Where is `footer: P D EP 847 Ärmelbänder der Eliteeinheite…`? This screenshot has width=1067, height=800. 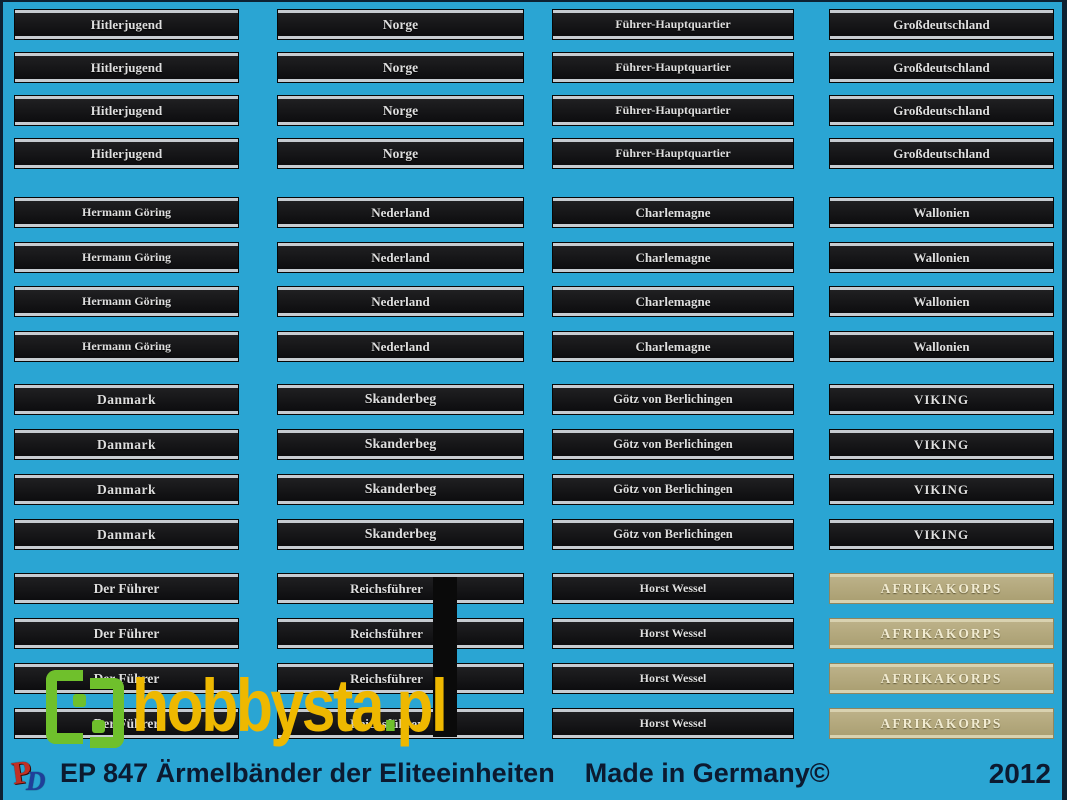 footer: P D EP 847 Ärmelbänder der Eliteeinheite… is located at coordinates (533, 775).